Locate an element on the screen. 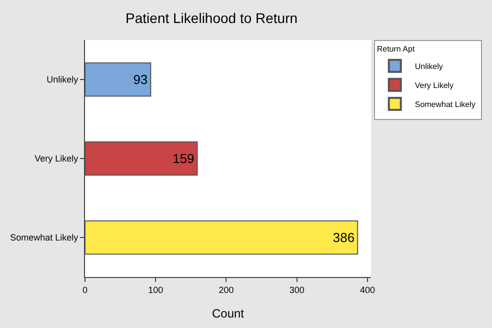 The width and height of the screenshot is (492, 328). x-tick-label: 0 is located at coordinates (85, 289).